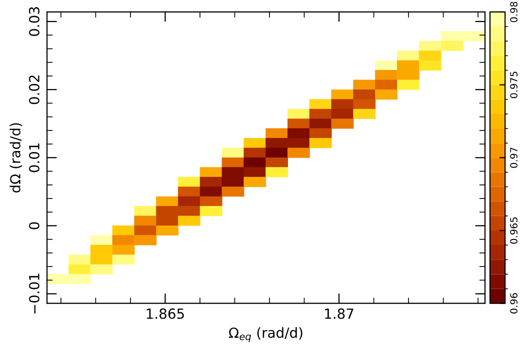  Describe the element at coordinates (514, 12) in the screenshot. I see `color-bar-label: 0.98` at that location.